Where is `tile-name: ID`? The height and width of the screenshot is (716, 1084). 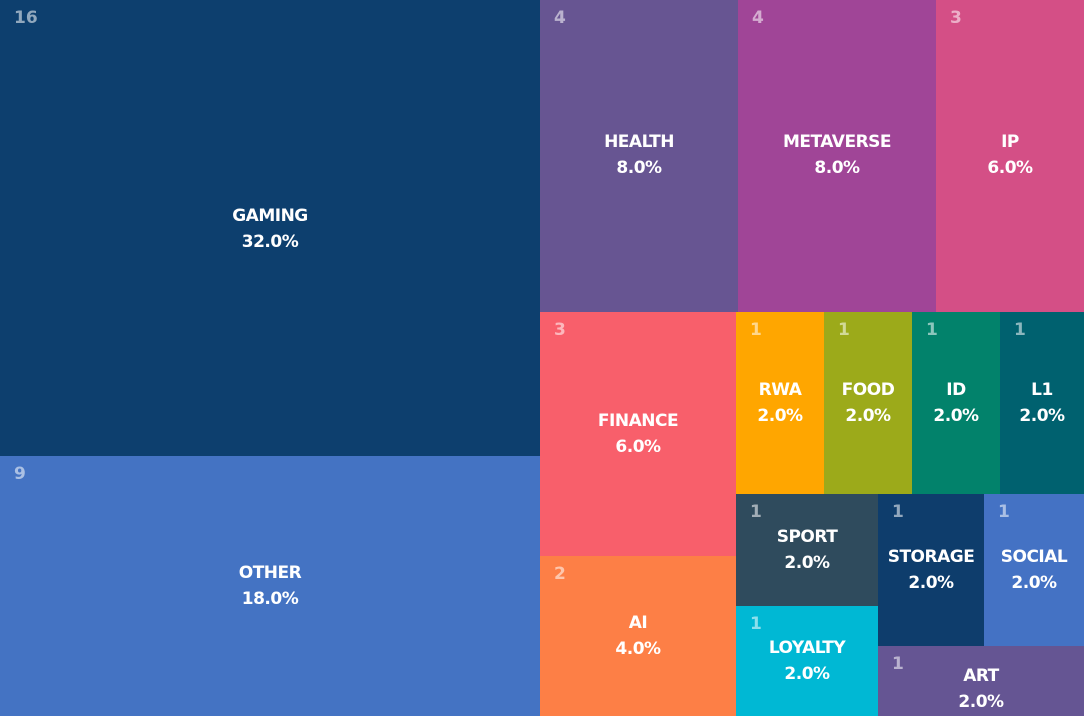
tile-name: ID is located at coordinates (956, 390).